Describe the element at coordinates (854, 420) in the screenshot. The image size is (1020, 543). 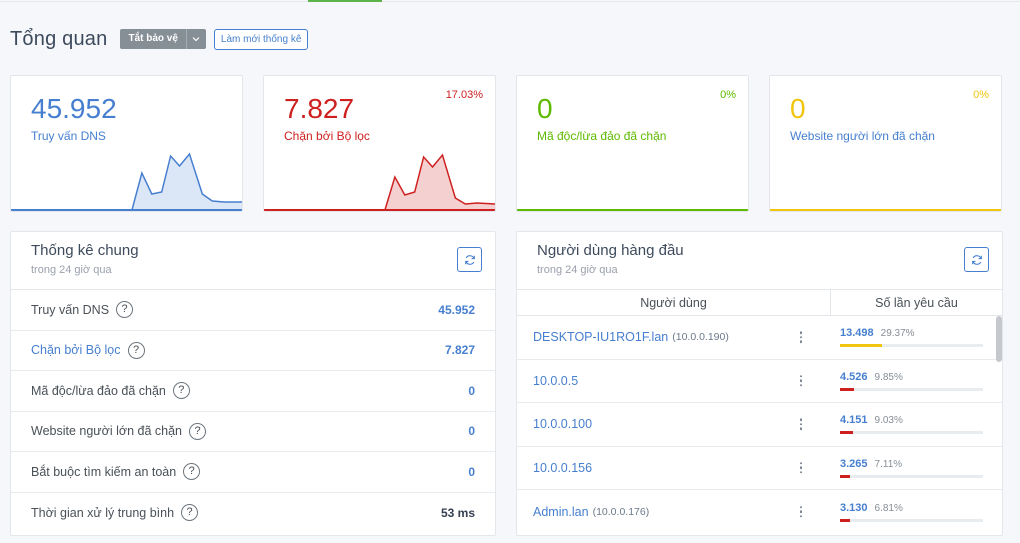
I see `request-count: 4.151` at that location.